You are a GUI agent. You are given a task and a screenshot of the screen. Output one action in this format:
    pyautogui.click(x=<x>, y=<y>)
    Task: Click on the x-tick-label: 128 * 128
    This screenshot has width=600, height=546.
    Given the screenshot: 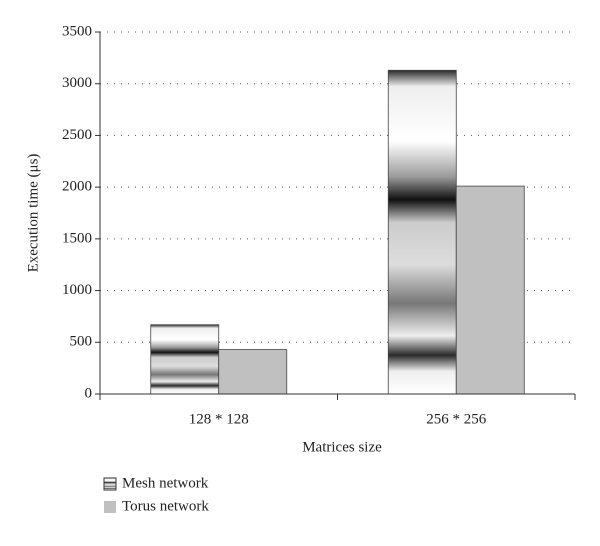 What is the action you would take?
    pyautogui.click(x=219, y=419)
    